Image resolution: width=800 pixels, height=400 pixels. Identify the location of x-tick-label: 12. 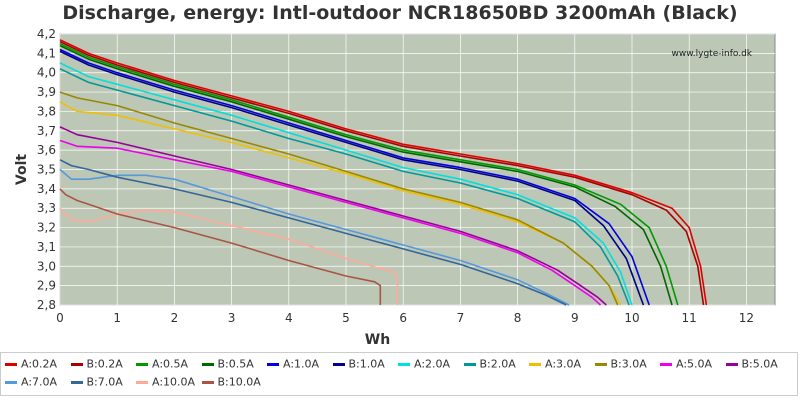
(746, 318).